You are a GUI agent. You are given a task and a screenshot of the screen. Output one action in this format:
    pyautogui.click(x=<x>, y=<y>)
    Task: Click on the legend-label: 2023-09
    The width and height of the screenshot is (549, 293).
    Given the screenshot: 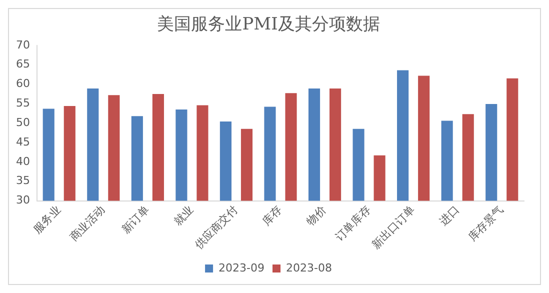 What is the action you would take?
    pyautogui.click(x=241, y=267)
    